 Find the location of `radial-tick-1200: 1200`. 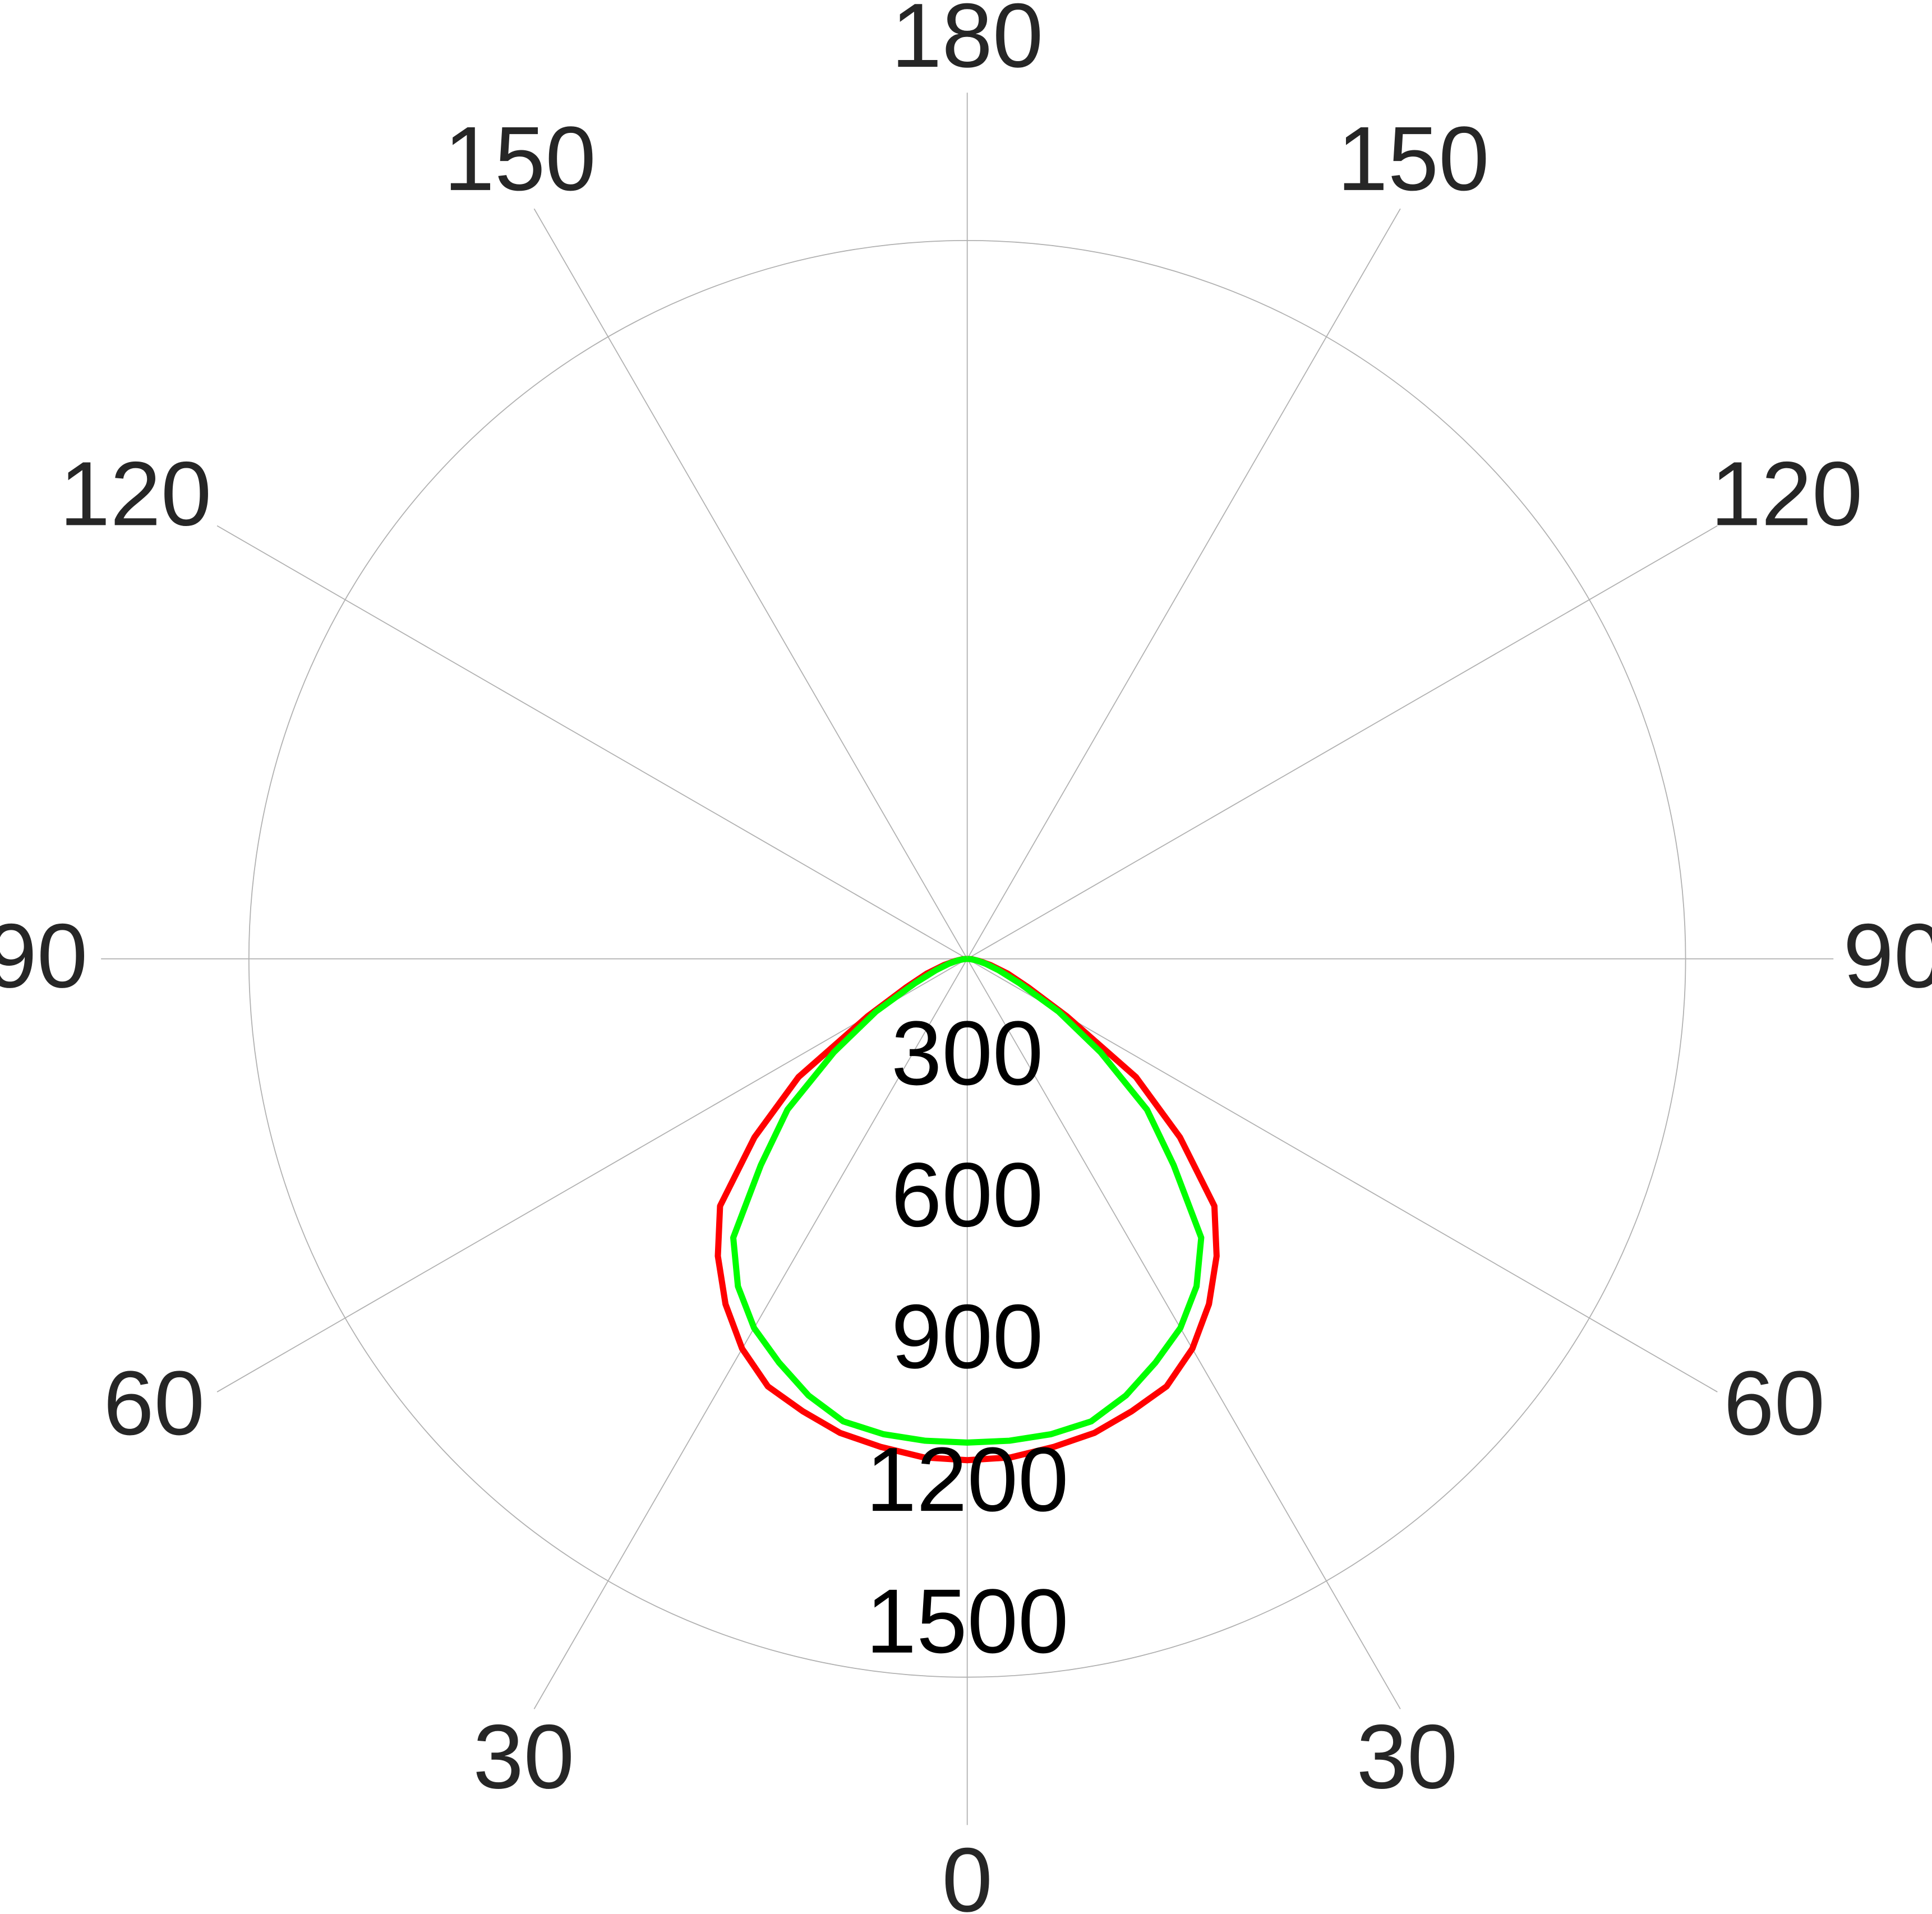

radial-tick-1200: 1200 is located at coordinates (967, 1480).